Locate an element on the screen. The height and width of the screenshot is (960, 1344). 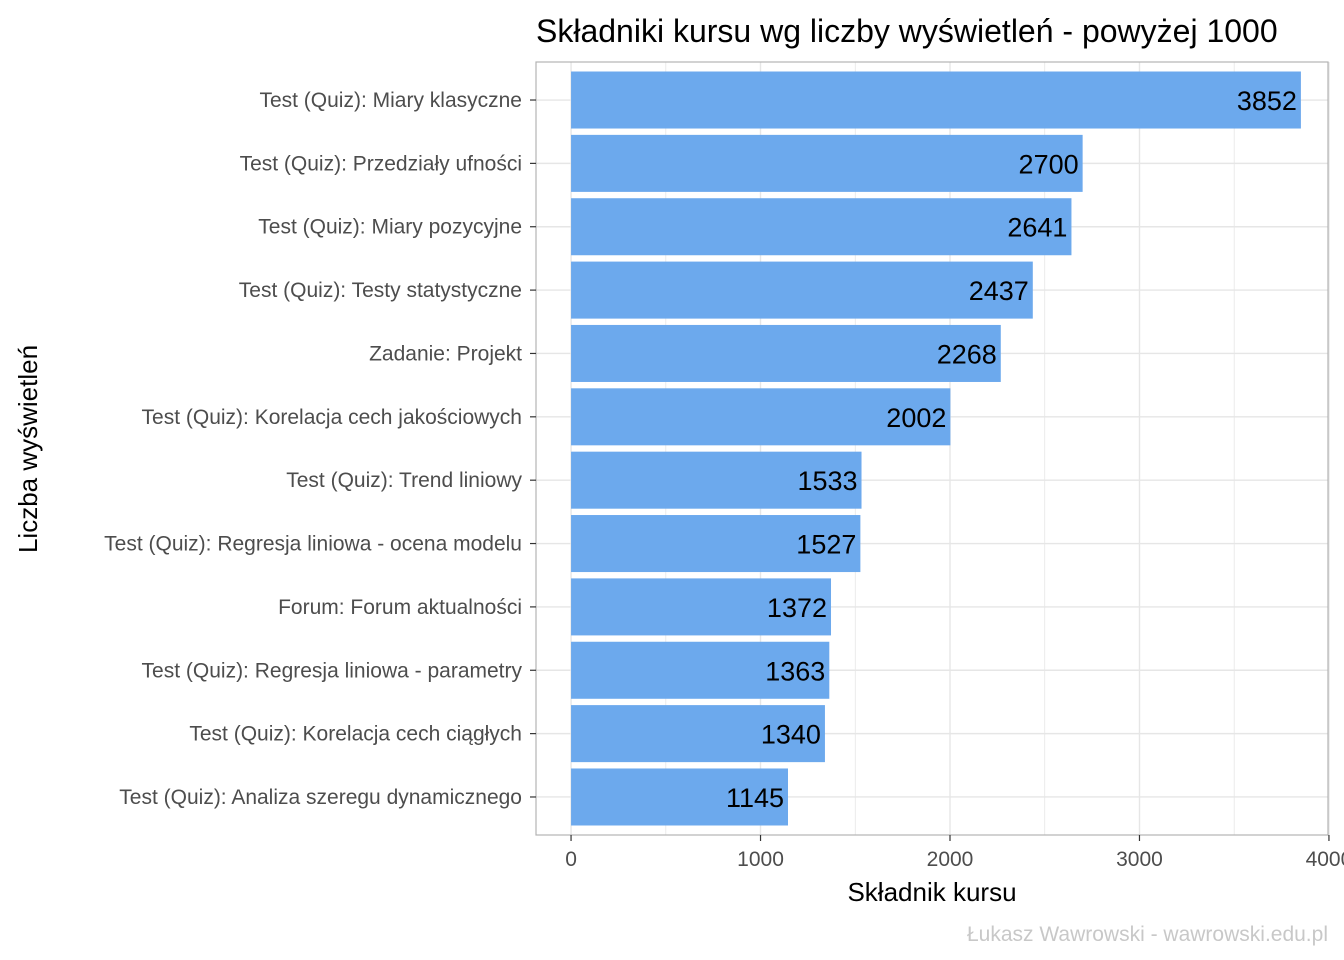
bar-value-label: 2700 is located at coordinates (1049, 164).